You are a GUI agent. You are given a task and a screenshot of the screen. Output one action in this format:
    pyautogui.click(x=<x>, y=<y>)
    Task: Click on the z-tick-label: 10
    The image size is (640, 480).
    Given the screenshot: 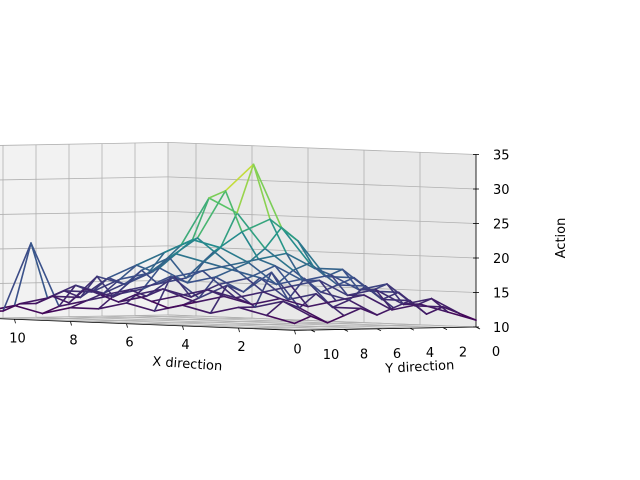 What is the action you would take?
    pyautogui.click(x=501, y=328)
    